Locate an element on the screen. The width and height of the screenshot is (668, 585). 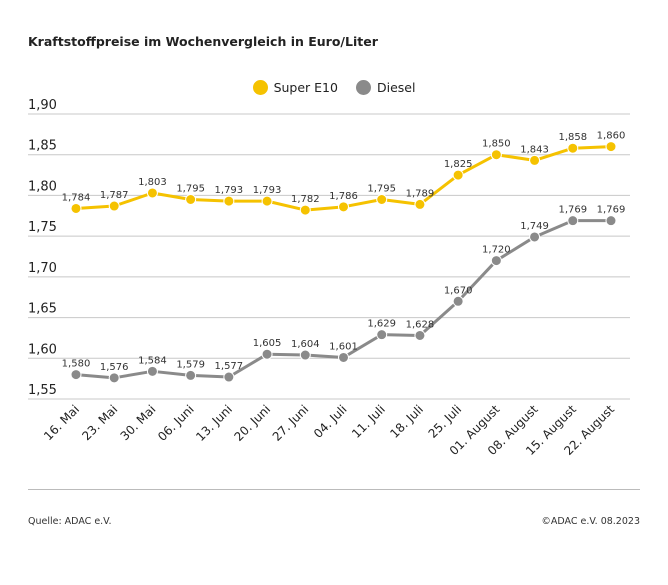
data-label: 1,782 is located at coordinates (305, 199).